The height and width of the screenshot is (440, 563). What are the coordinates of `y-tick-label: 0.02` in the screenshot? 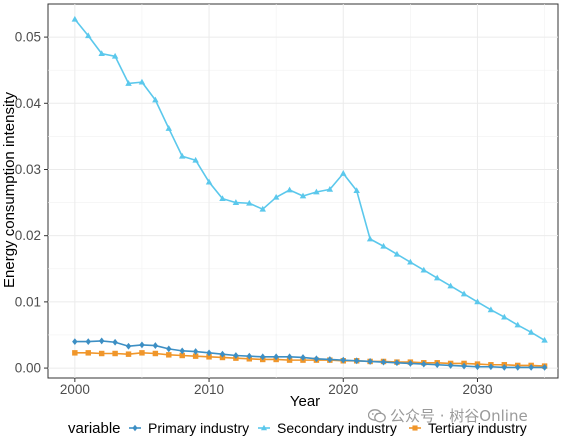 It's located at (28, 235).